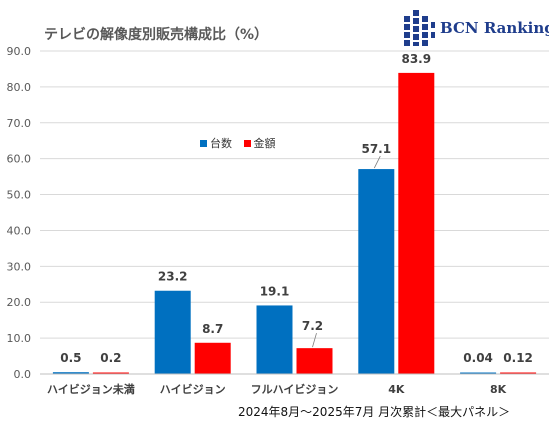 Image resolution: width=549 pixels, height=421 pixels. Describe the element at coordinates (518, 358) in the screenshot. I see `data-label: 0.12` at that location.